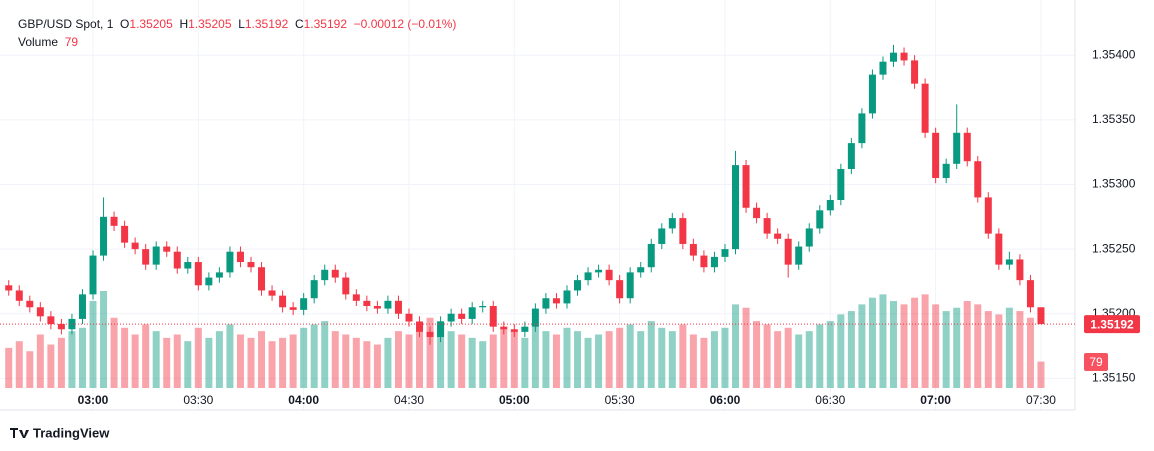  I want to click on x-tick-label: 06:00, so click(725, 400).